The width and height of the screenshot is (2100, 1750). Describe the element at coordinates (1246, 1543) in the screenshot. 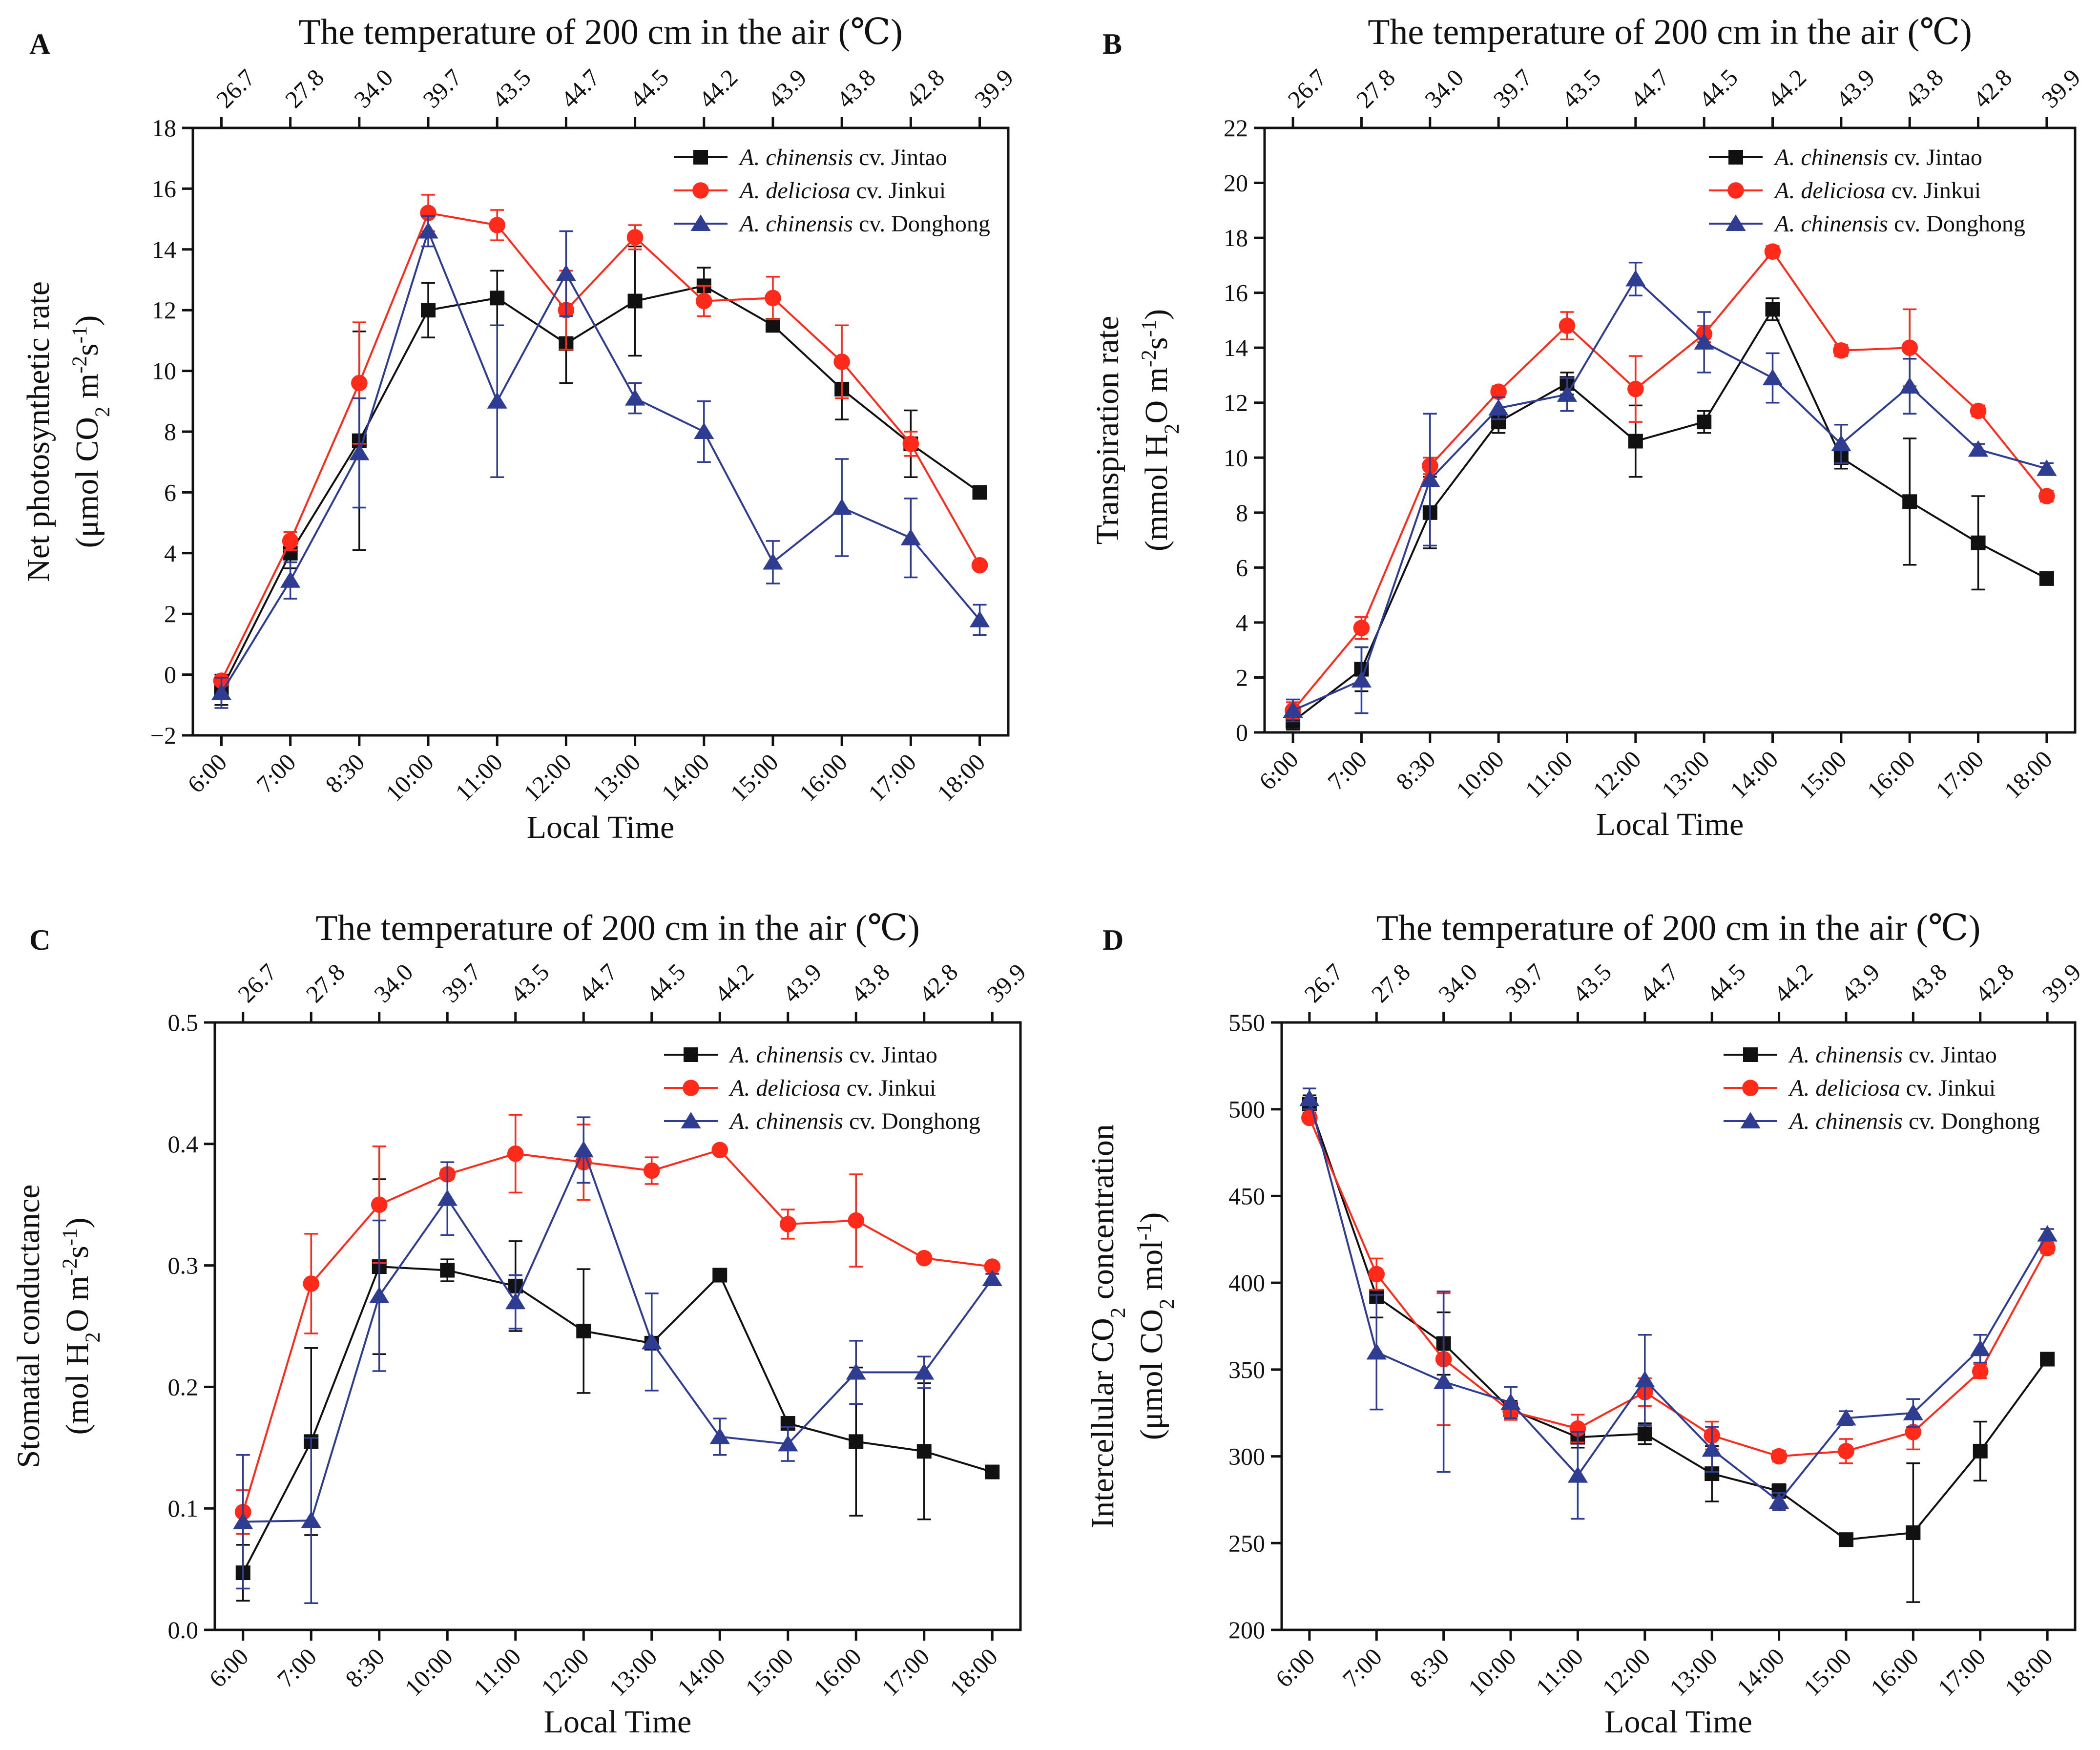

I see `y-tick-label: 250` at that location.